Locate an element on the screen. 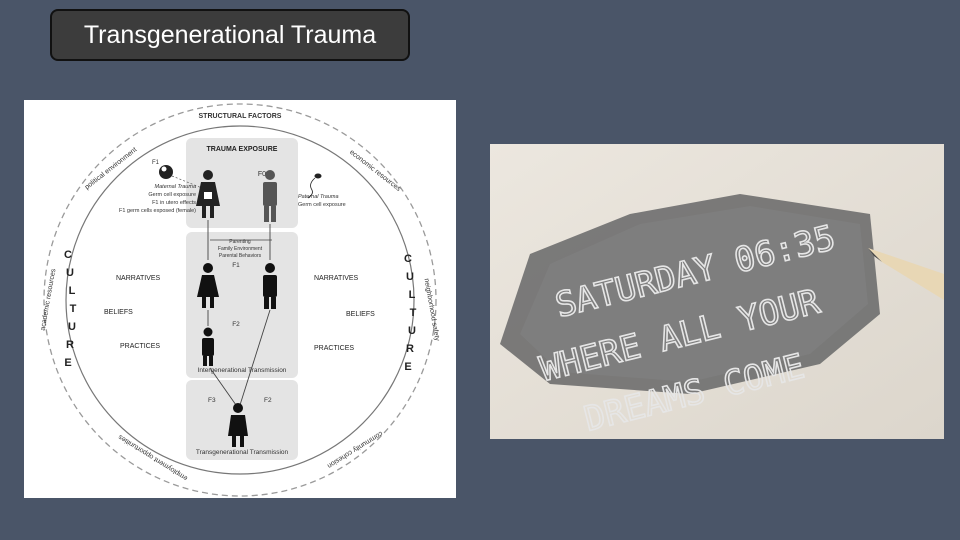 This screenshot has height=540, width=960. svg-text: Family Environment is located at coordinates (240, 249).